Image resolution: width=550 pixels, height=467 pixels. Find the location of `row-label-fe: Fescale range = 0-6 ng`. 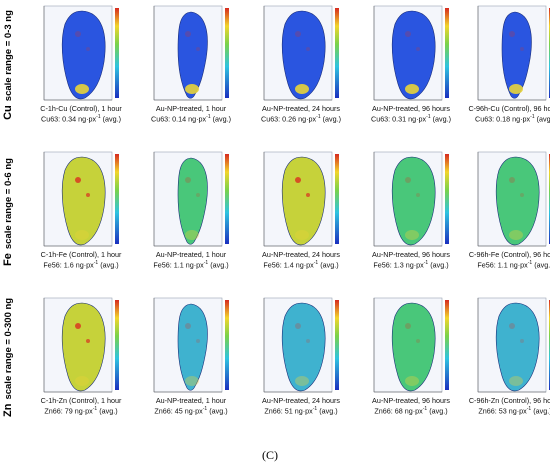

row-label-fe: Fescale range = 0-6 ng is located at coordinates (8, 212).